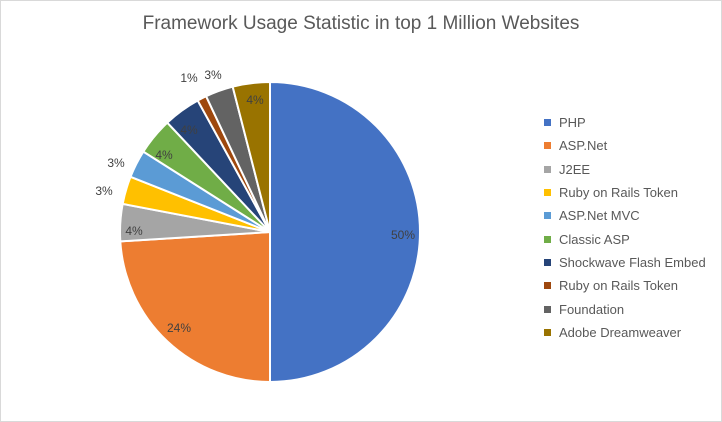 The height and width of the screenshot is (422, 722). Describe the element at coordinates (575, 169) in the screenshot. I see `legend-label: J2EE` at that location.